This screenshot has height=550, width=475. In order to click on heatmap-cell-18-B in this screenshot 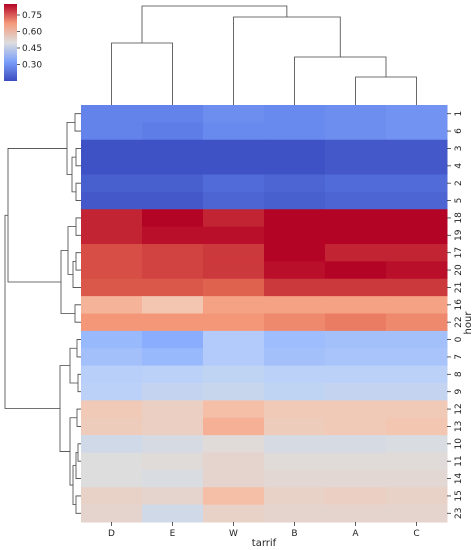, I will do `click(295, 218)`.